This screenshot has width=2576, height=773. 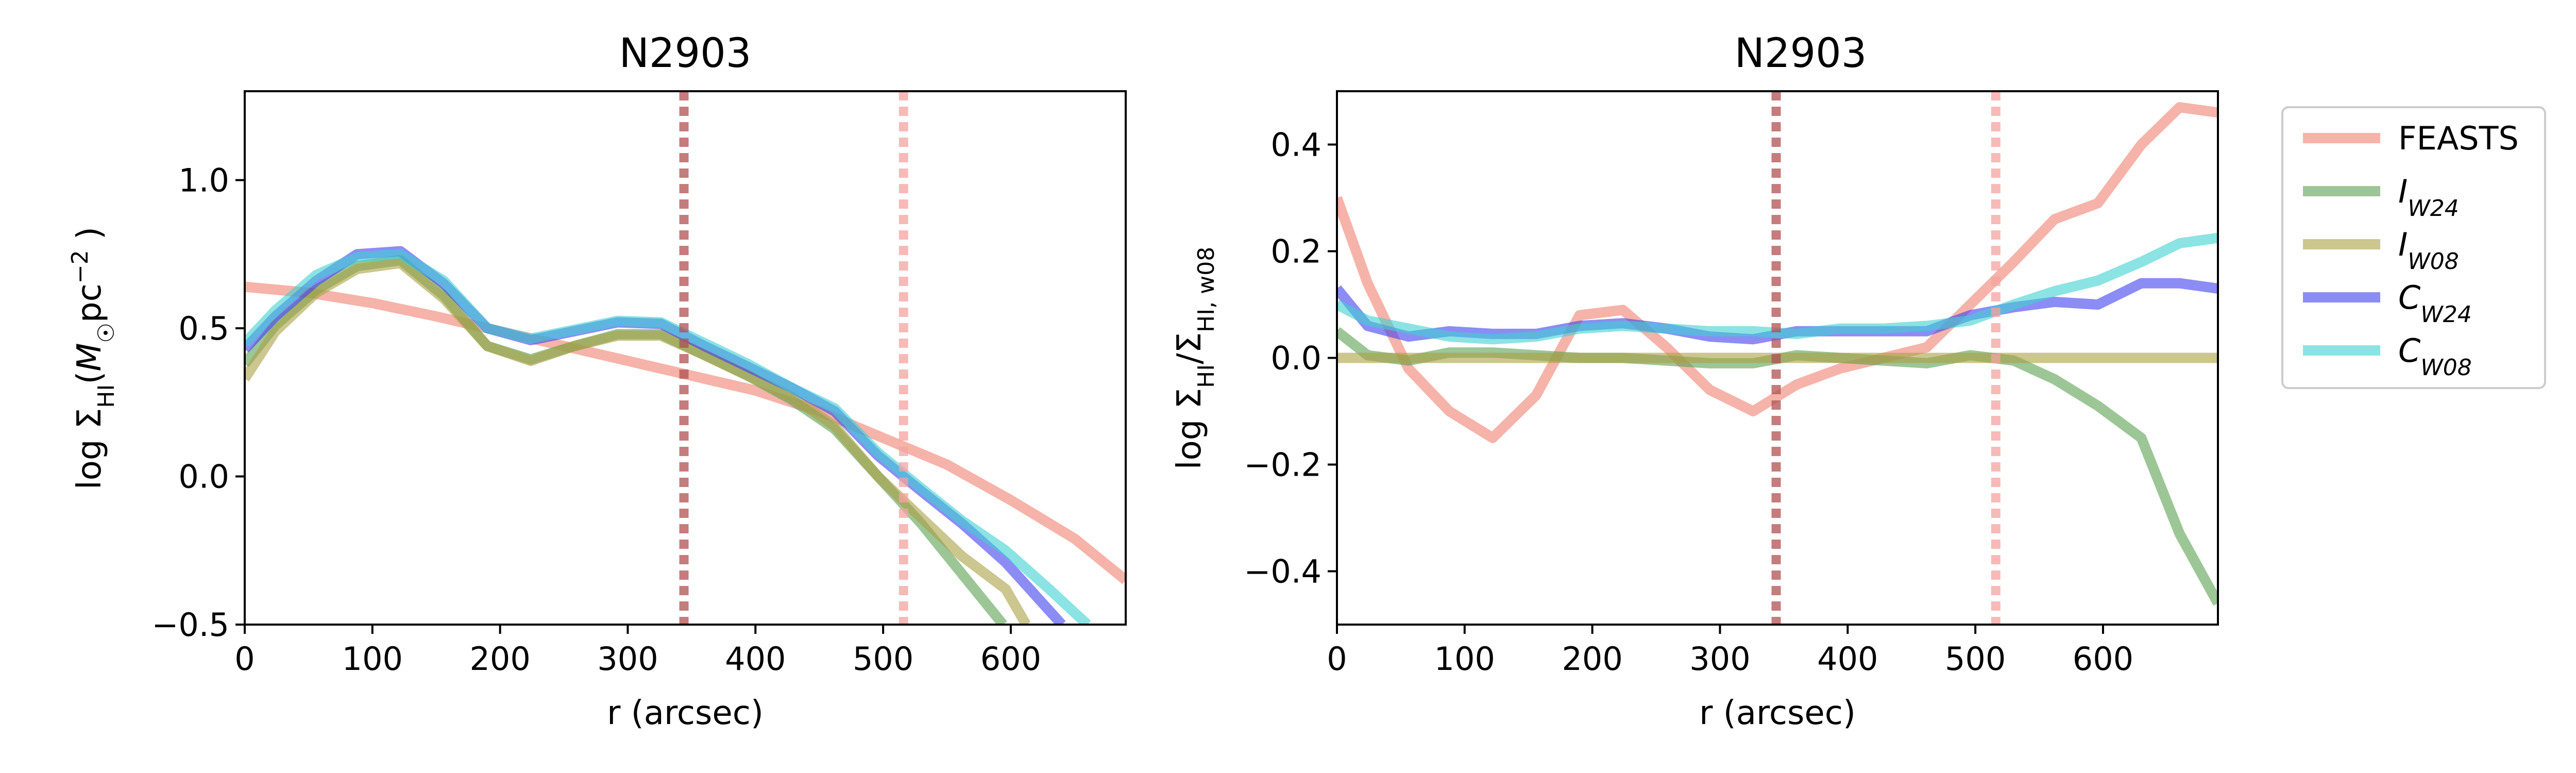 What do you see at coordinates (1282, 572) in the screenshot?
I see `chart-right-y-tick-label: −0.4` at bounding box center [1282, 572].